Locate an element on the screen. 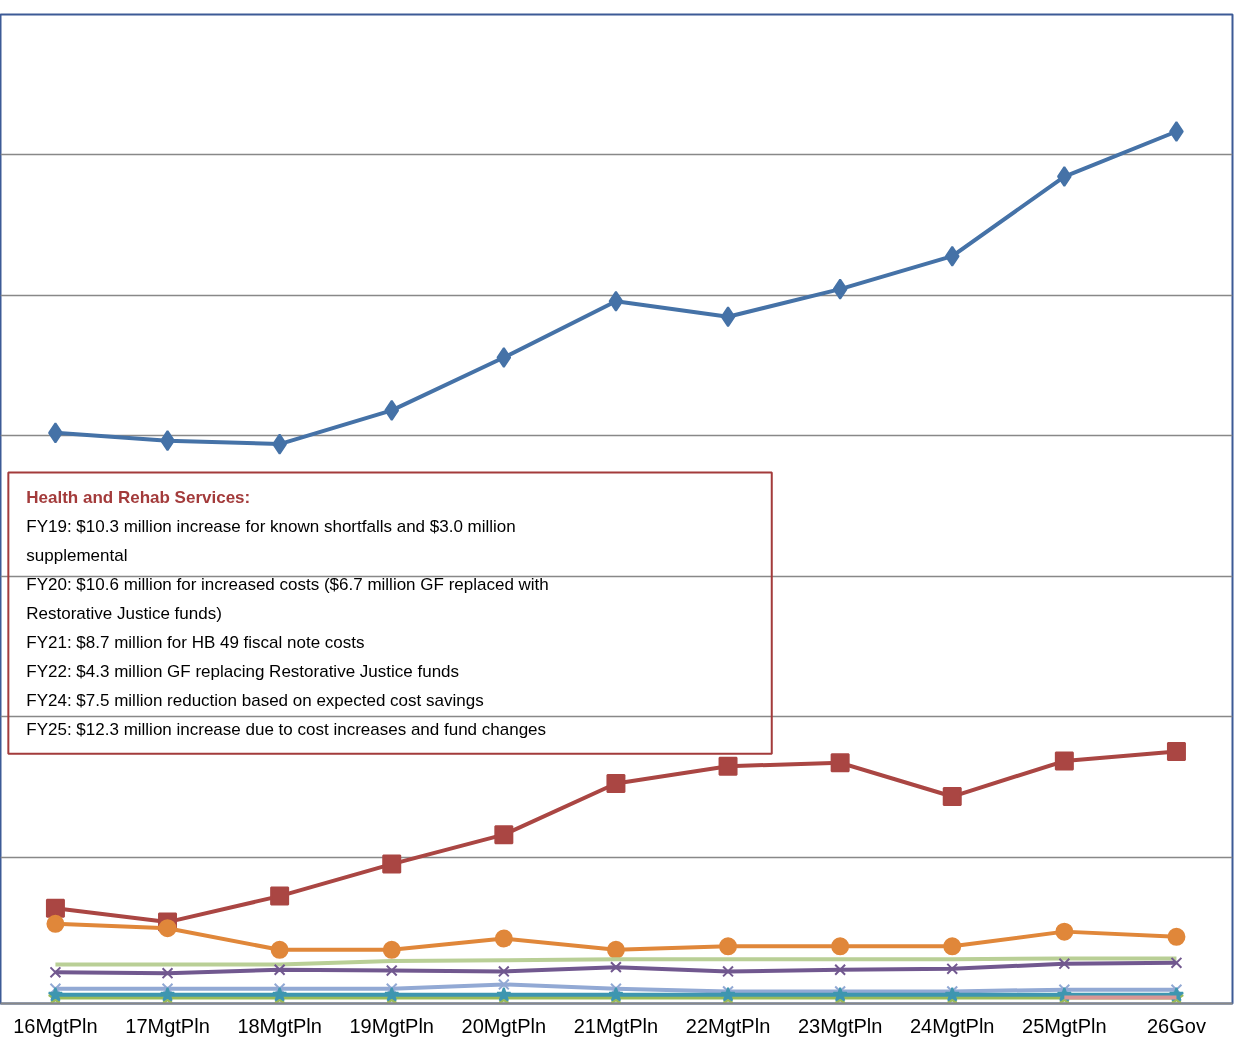  x-tick-label: 26Gov is located at coordinates (1176, 1025).